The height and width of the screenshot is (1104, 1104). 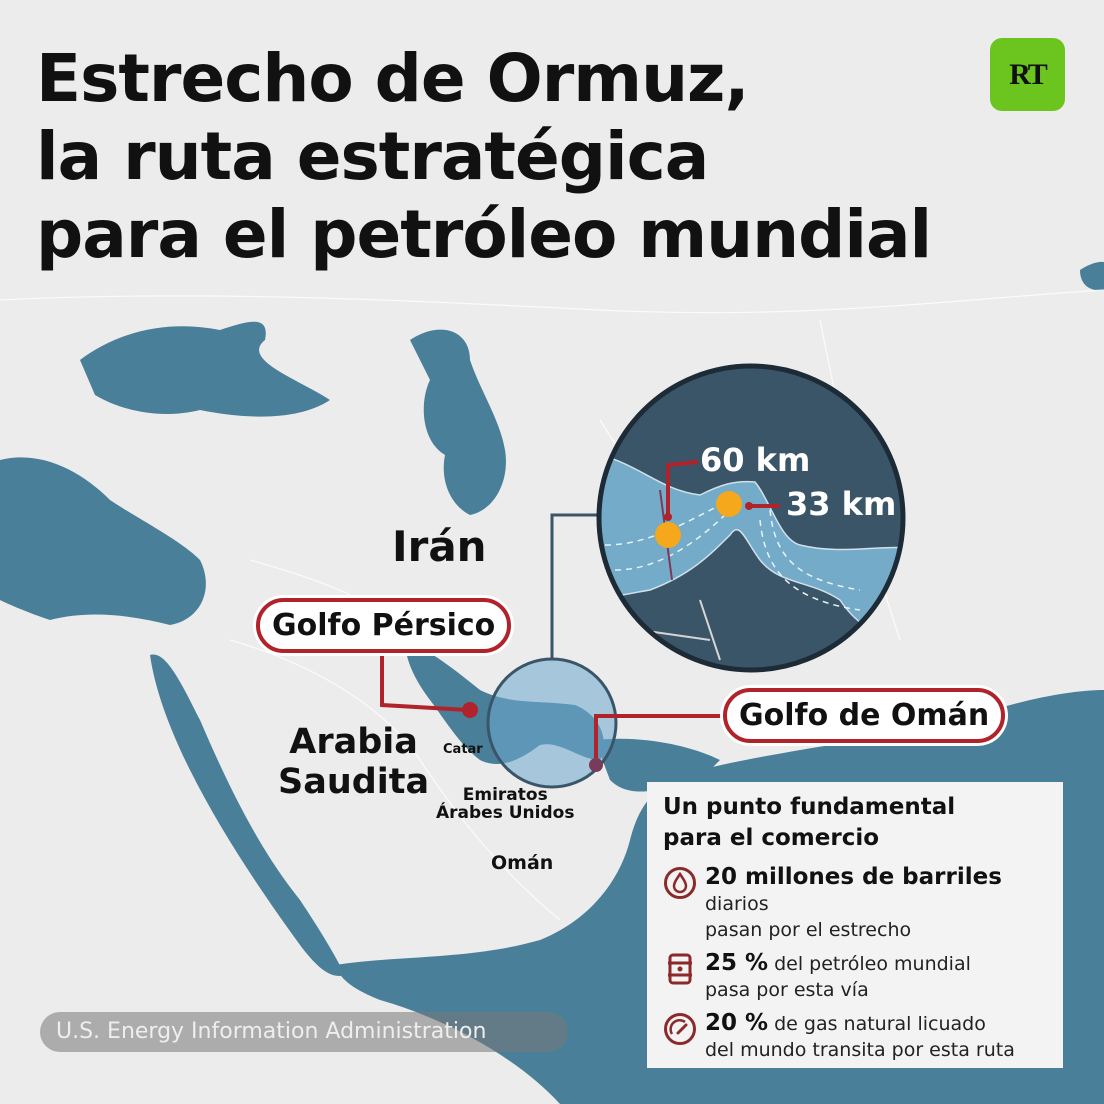 I want to click on marker-60km, so click(x=668, y=535).